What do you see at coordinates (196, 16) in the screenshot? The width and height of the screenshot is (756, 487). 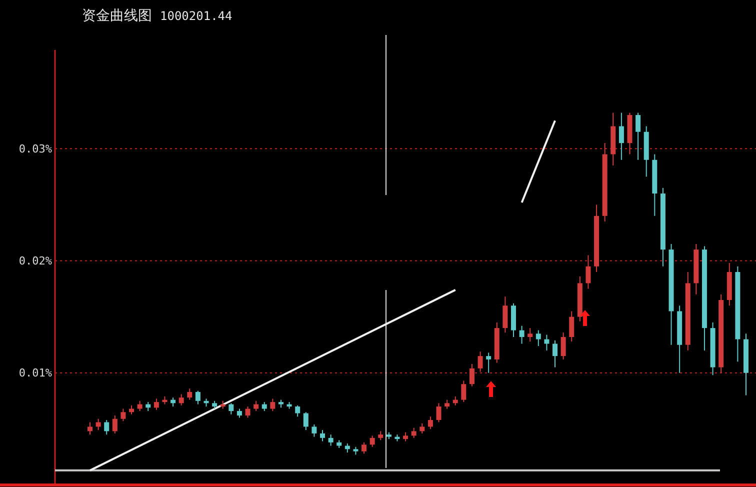 I see `chart-subtitle: 1000201.44` at bounding box center [196, 16].